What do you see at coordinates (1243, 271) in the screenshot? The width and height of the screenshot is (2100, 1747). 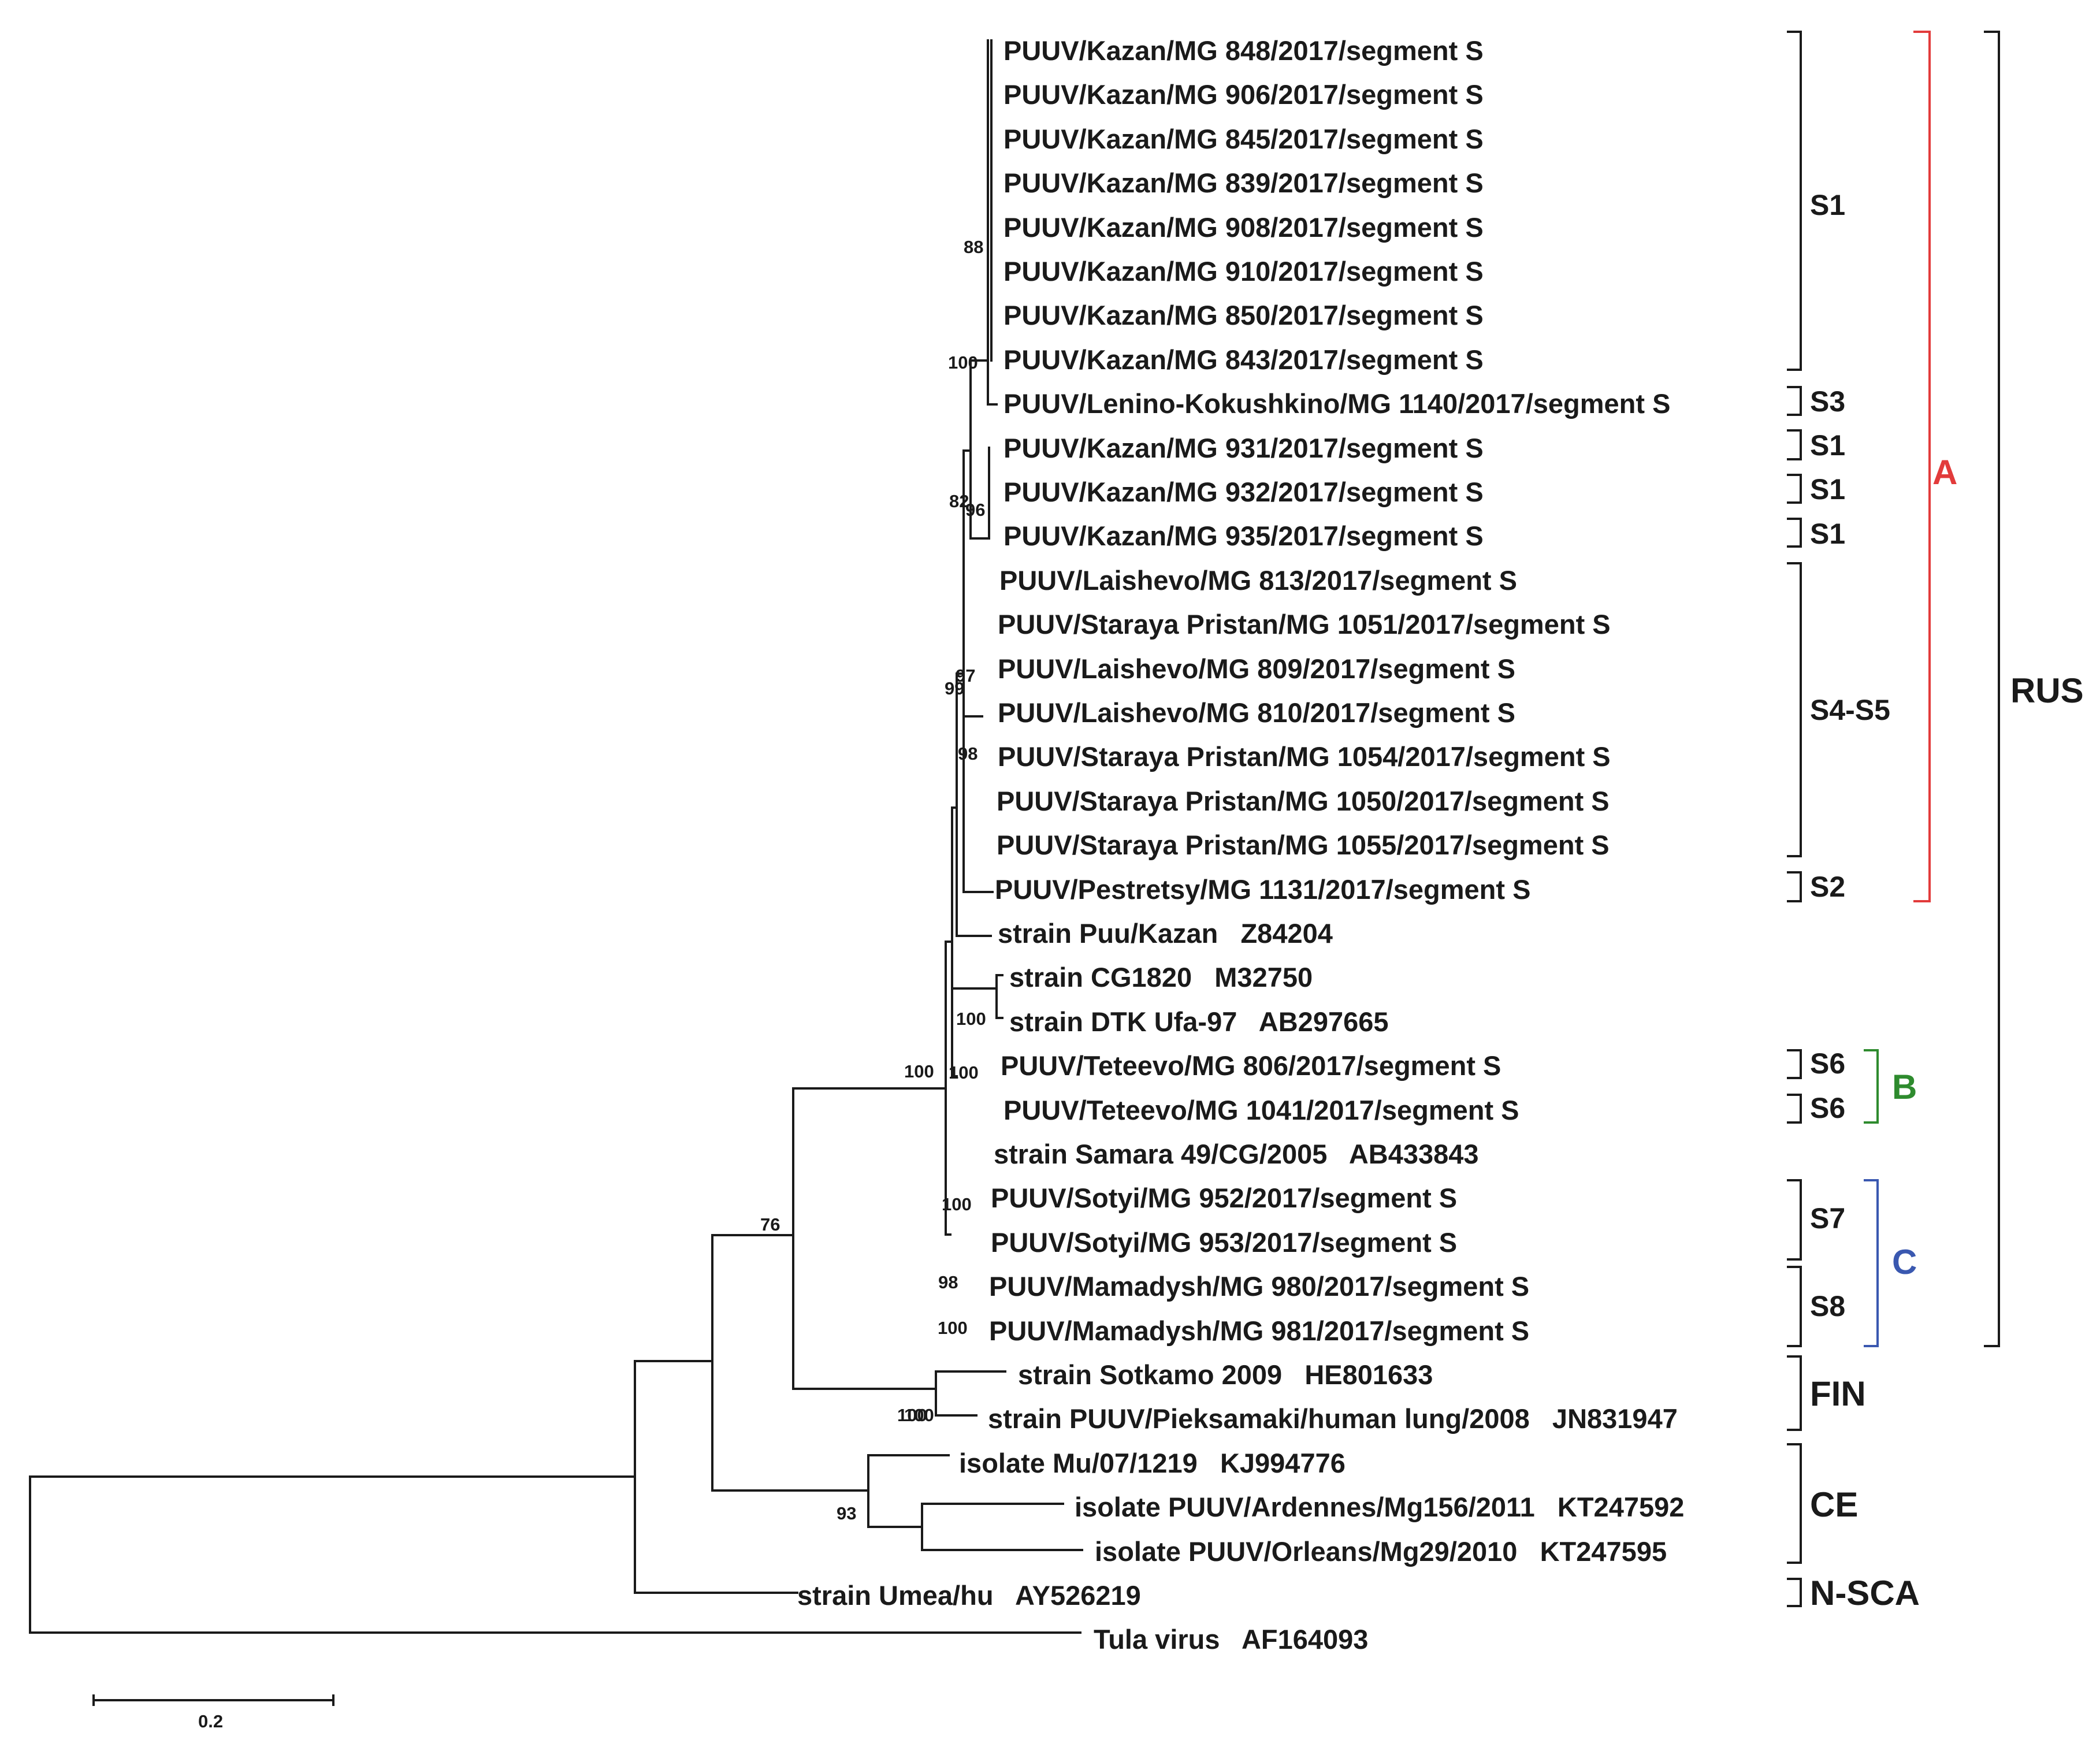 I see `leaf-label: PUUV/Kazan/MG 910/2017/segment S` at bounding box center [1243, 271].